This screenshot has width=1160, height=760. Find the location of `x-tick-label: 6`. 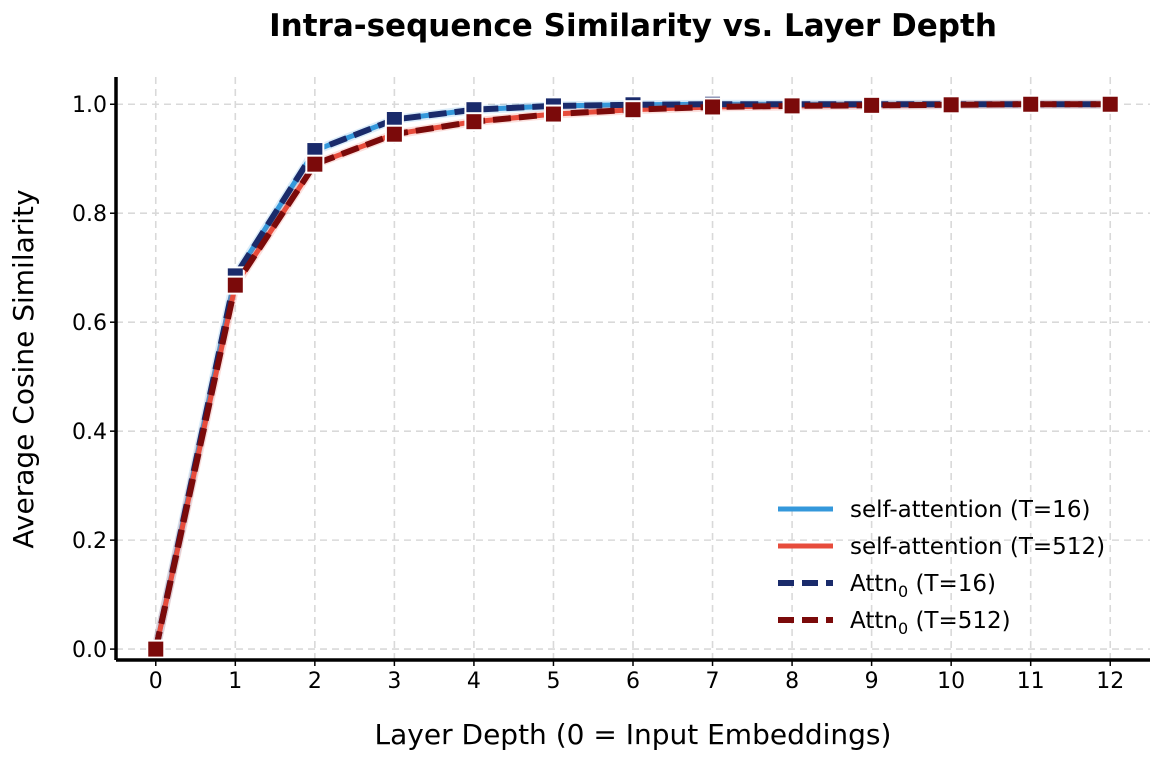

x-tick-label: 6 is located at coordinates (633, 681).